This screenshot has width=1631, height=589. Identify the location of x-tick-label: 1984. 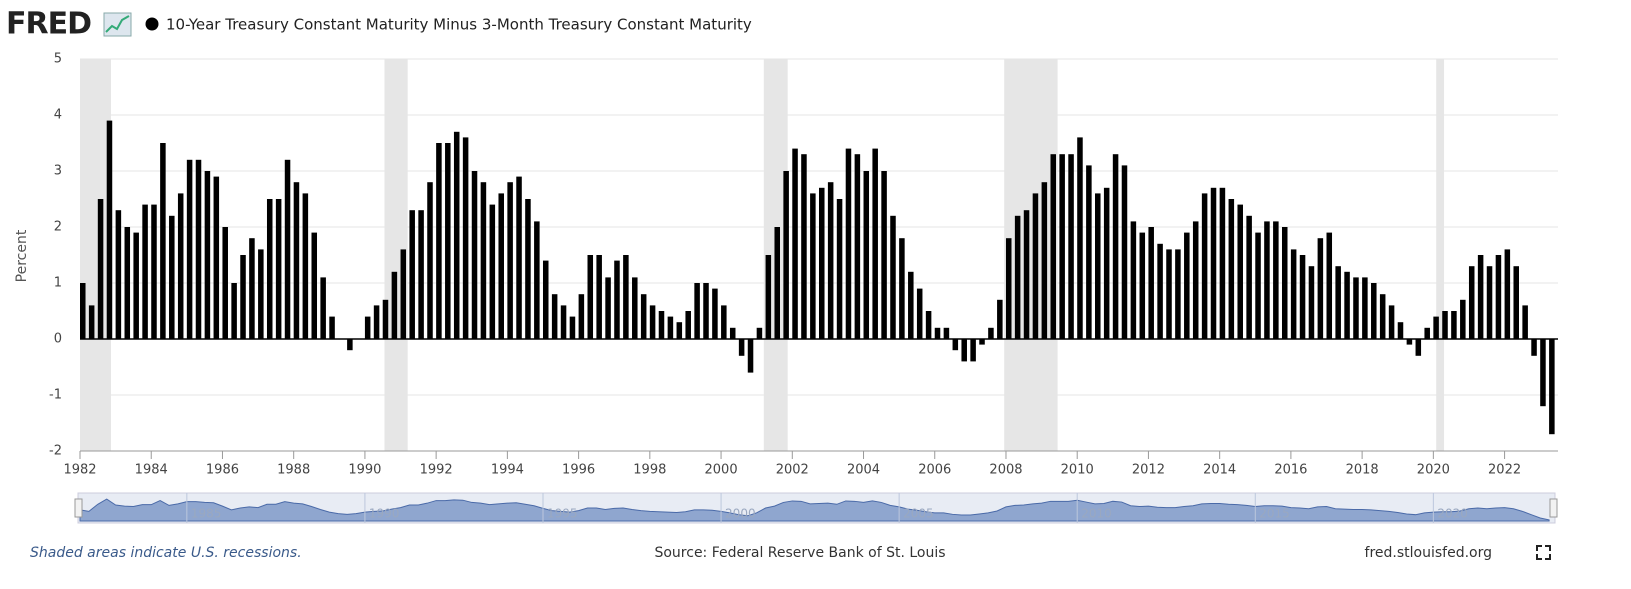
(151, 470).